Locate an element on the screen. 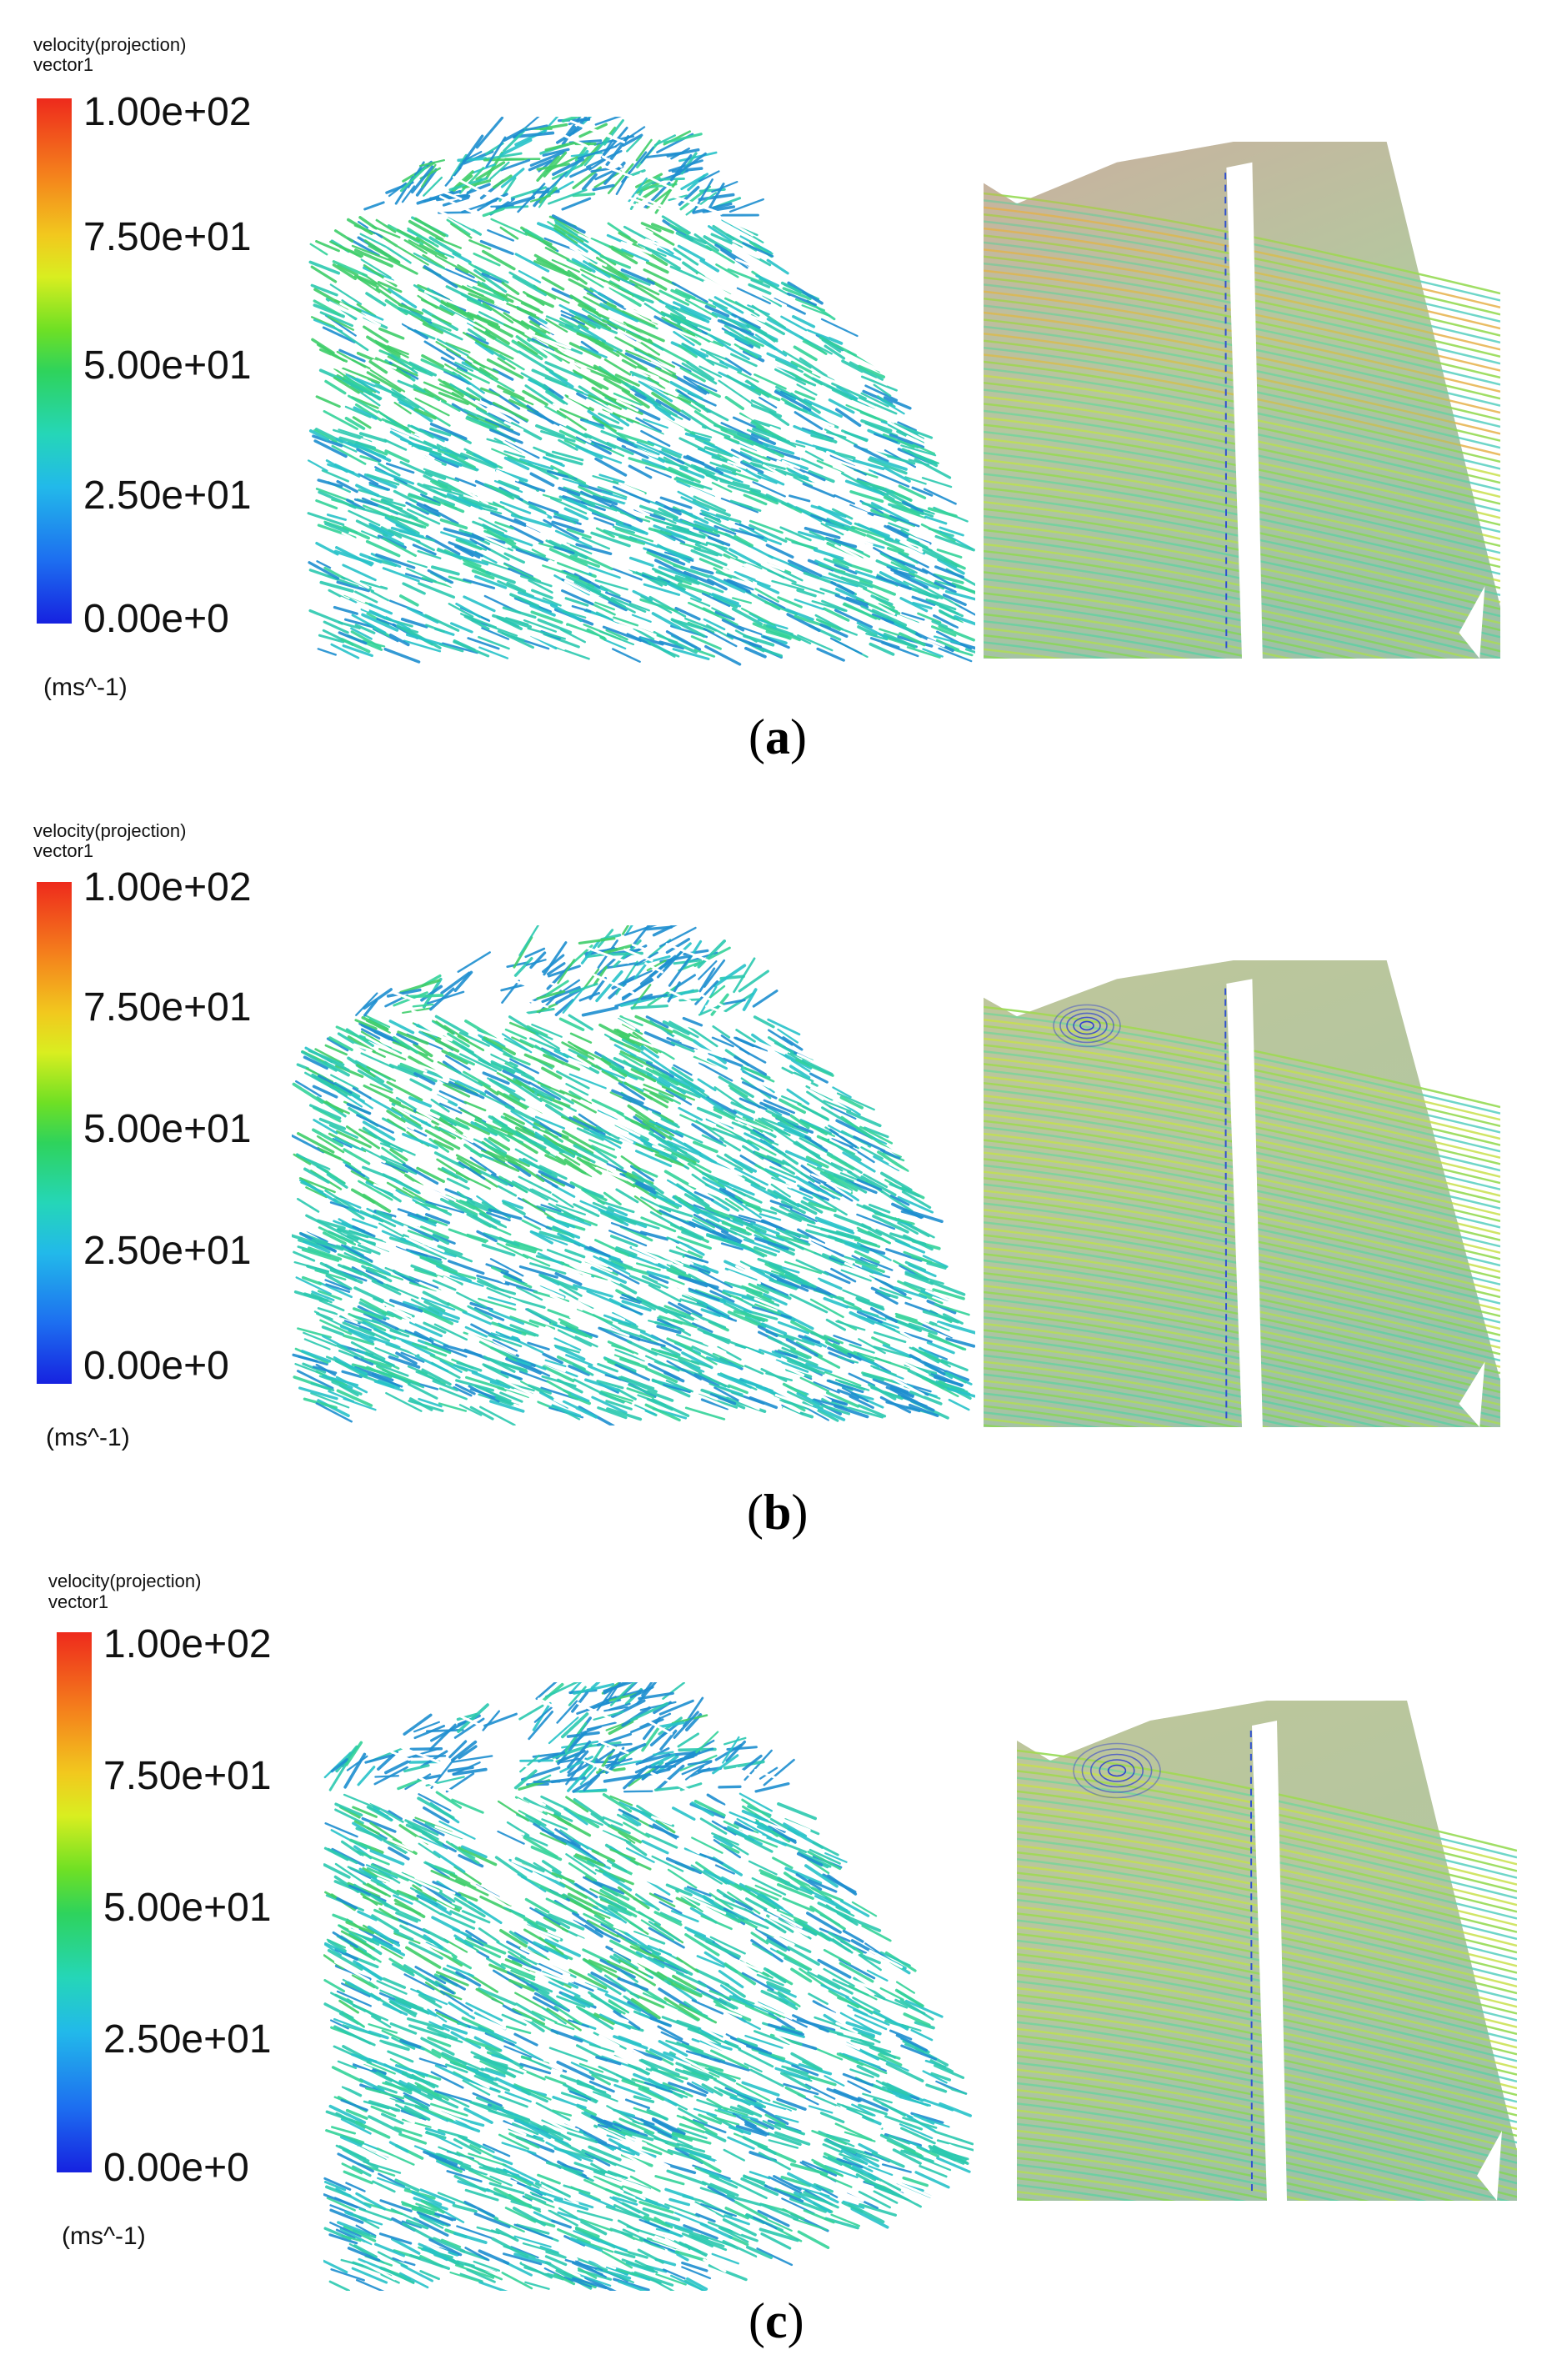 This screenshot has width=1552, height=2380. panel-caption: (b) is located at coordinates (777, 1512).